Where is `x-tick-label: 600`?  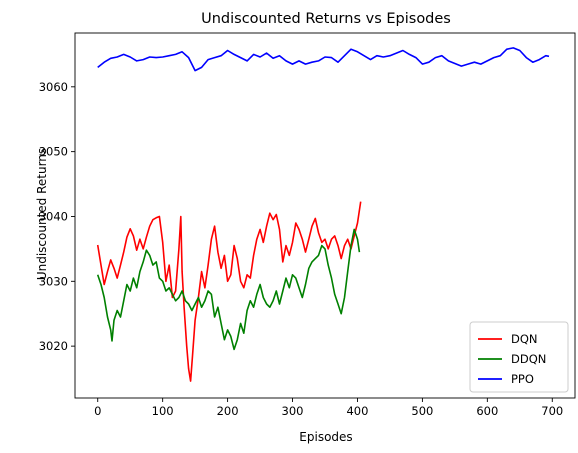
x-tick-label: 600 is located at coordinates (487, 411).